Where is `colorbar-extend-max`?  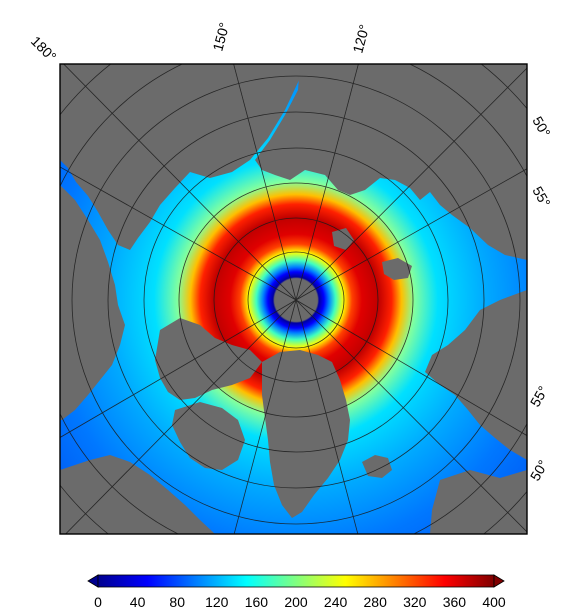 colorbar-extend-max is located at coordinates (499, 581).